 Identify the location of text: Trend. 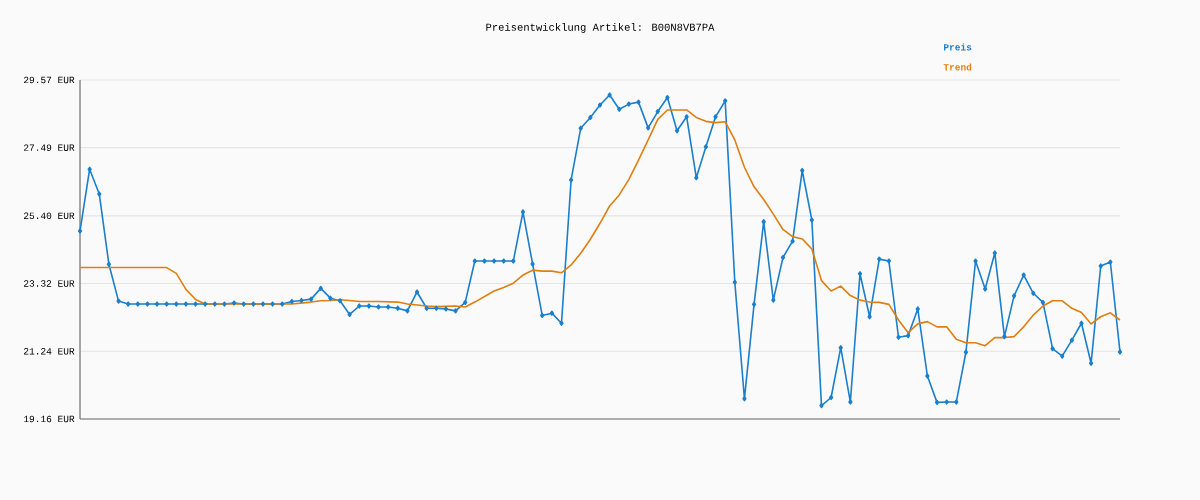
(957, 67).